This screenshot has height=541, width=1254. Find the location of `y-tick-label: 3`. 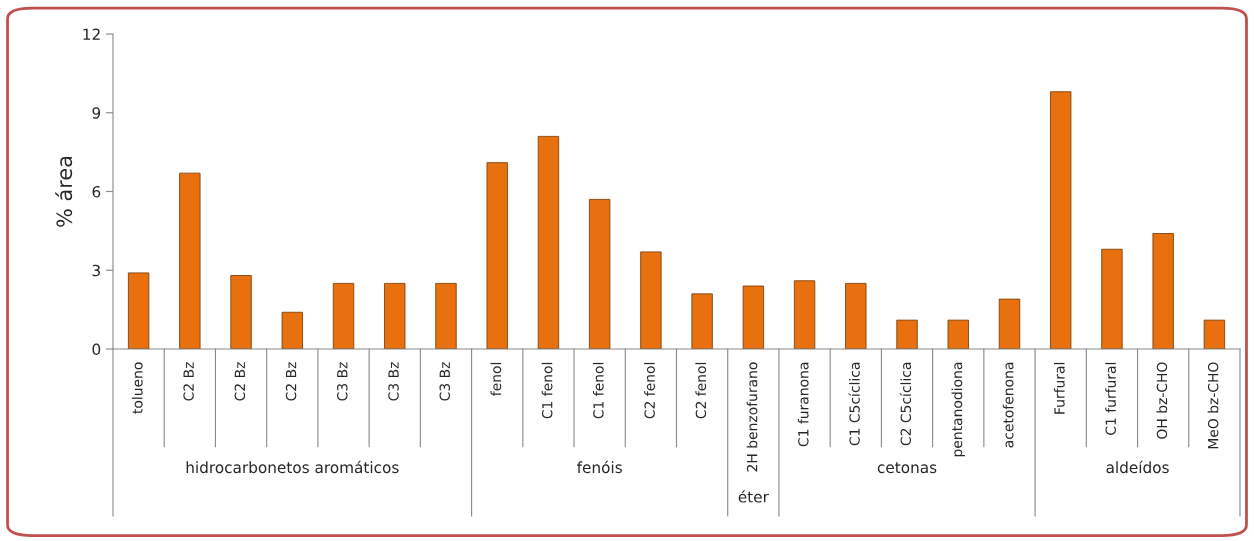

y-tick-label: 3 is located at coordinates (96, 270).